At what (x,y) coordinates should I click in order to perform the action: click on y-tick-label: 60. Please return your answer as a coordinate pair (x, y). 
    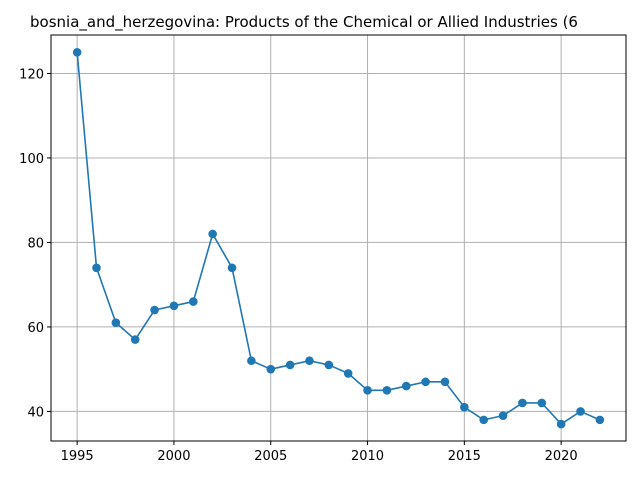
    Looking at the image, I should click on (35, 328).